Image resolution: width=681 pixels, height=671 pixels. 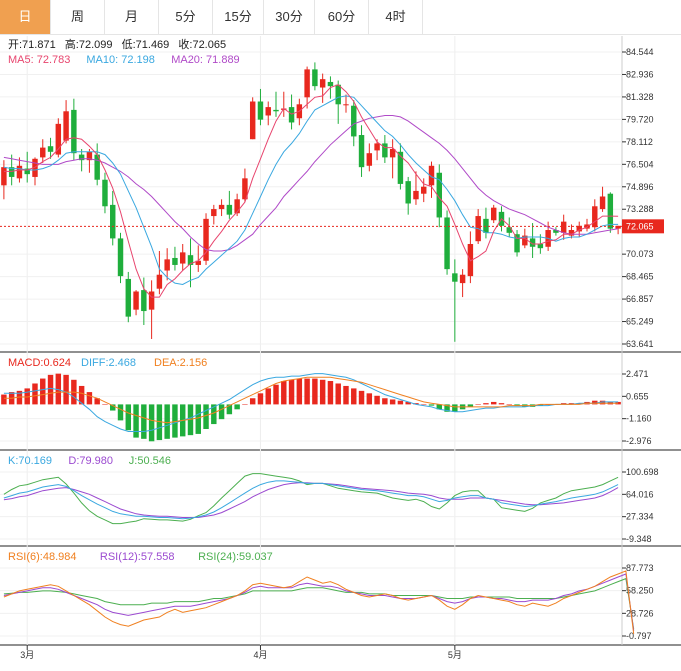 What do you see at coordinates (78, 17) in the screenshot?
I see `tab-week: 周` at bounding box center [78, 17].